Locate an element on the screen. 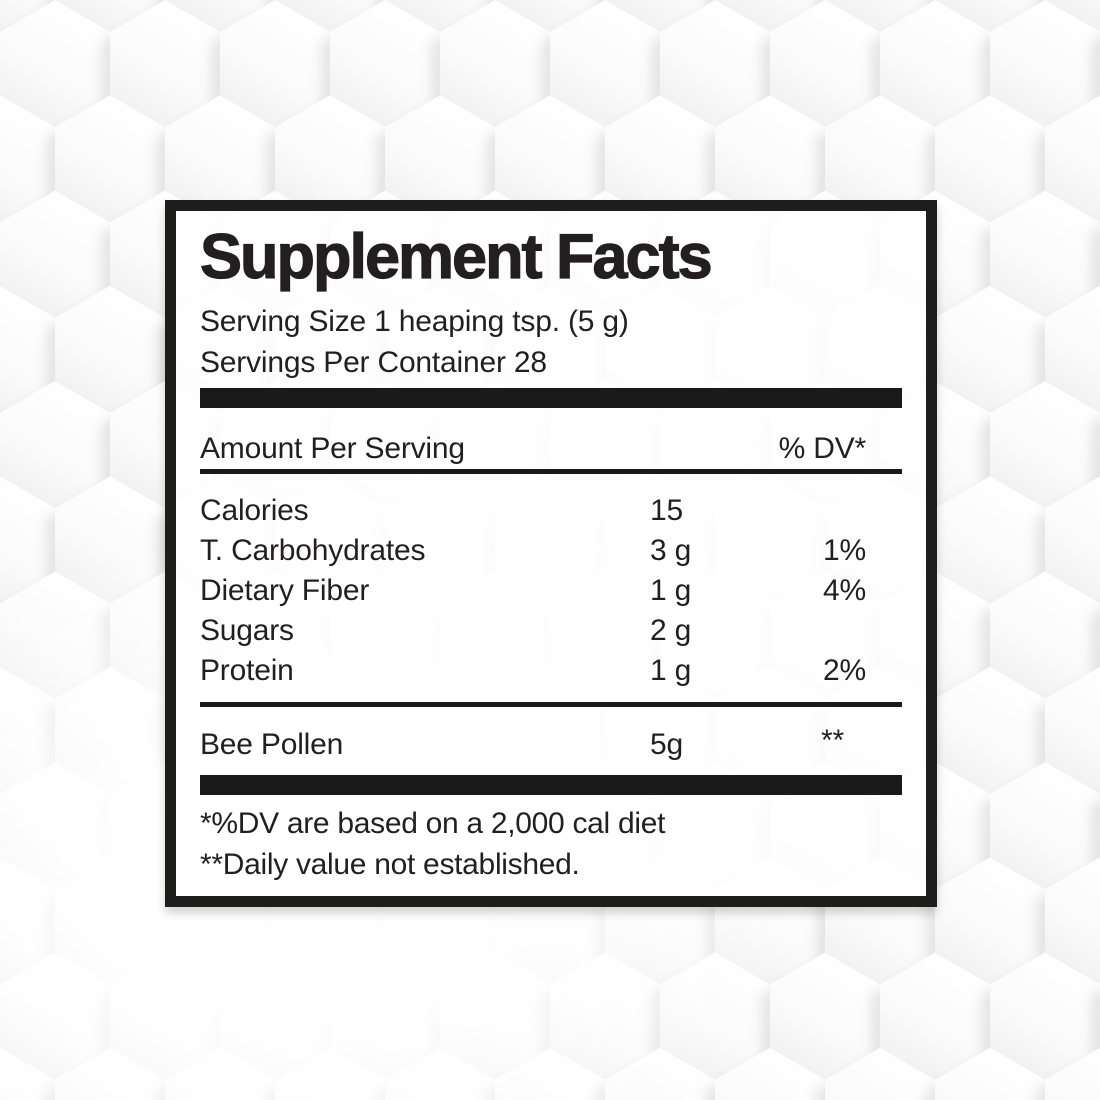  separator-bar-top is located at coordinates (551, 398).